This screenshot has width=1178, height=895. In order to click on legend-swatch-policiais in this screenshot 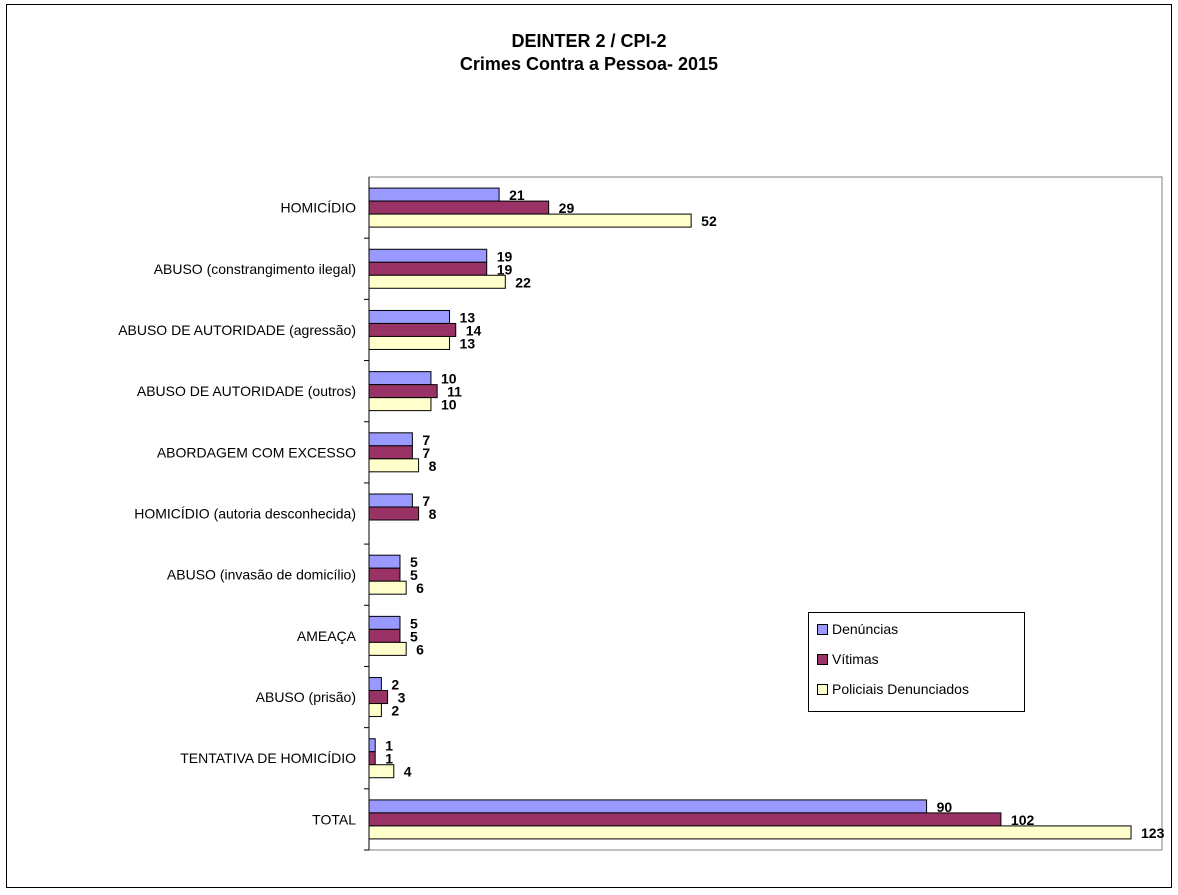, I will do `click(822, 689)`.